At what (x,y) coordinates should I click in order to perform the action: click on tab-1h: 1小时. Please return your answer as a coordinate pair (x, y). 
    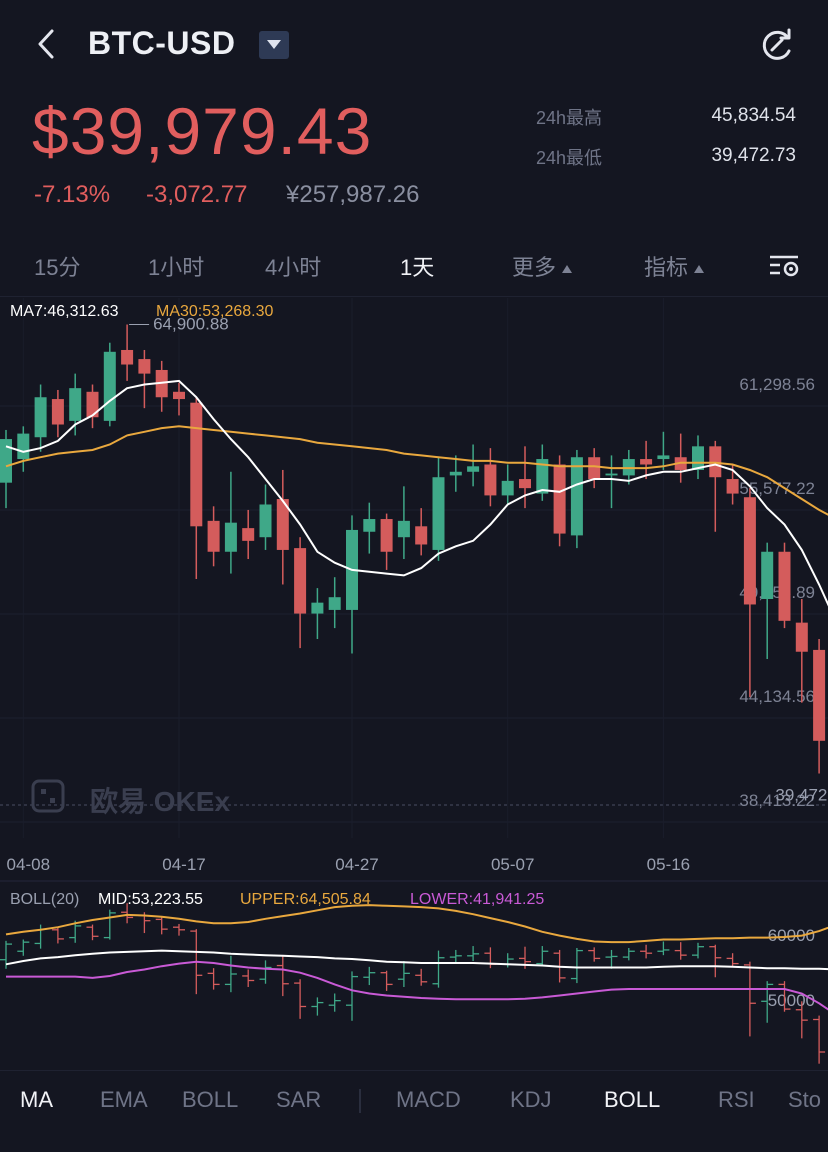
    Looking at the image, I should click on (176, 267).